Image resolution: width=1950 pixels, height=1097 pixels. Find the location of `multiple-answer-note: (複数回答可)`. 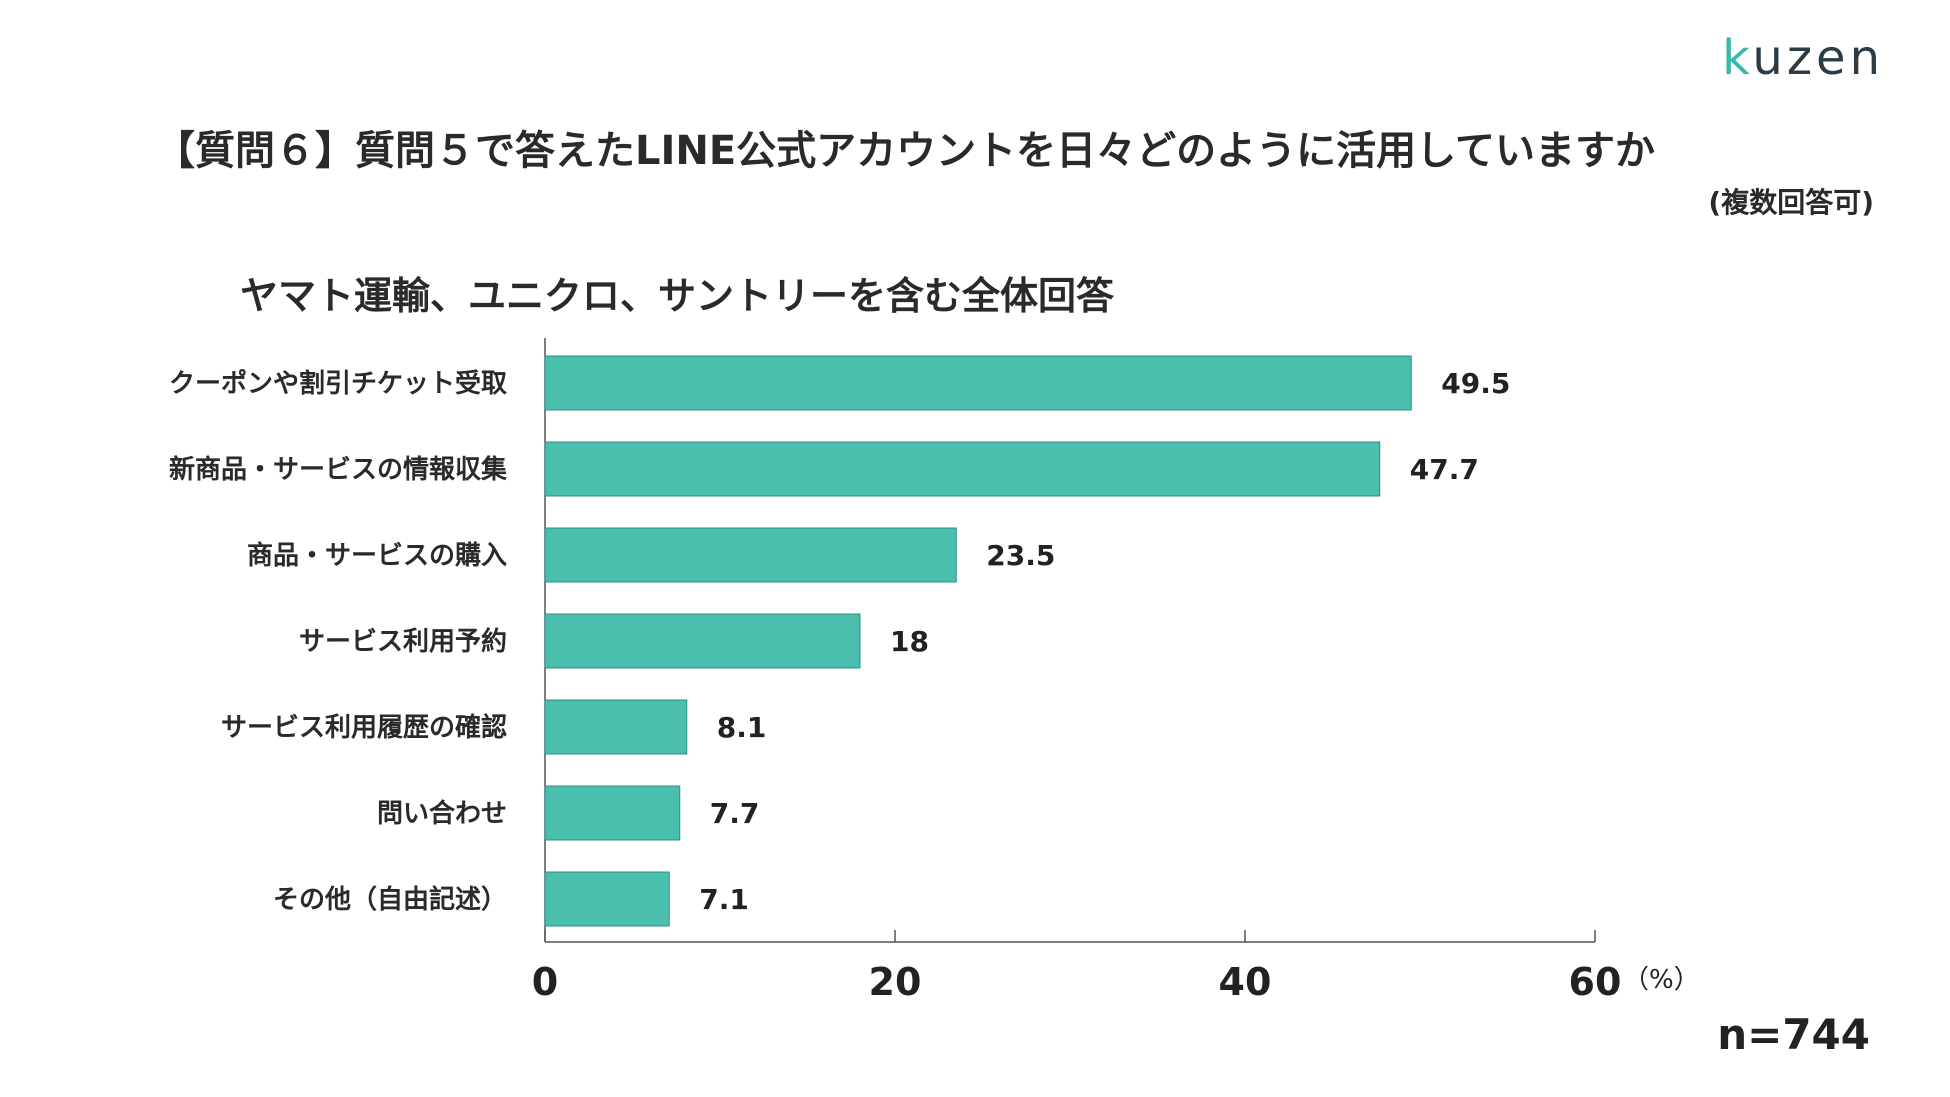

multiple-answer-note: (複数回答可) is located at coordinates (1791, 202).